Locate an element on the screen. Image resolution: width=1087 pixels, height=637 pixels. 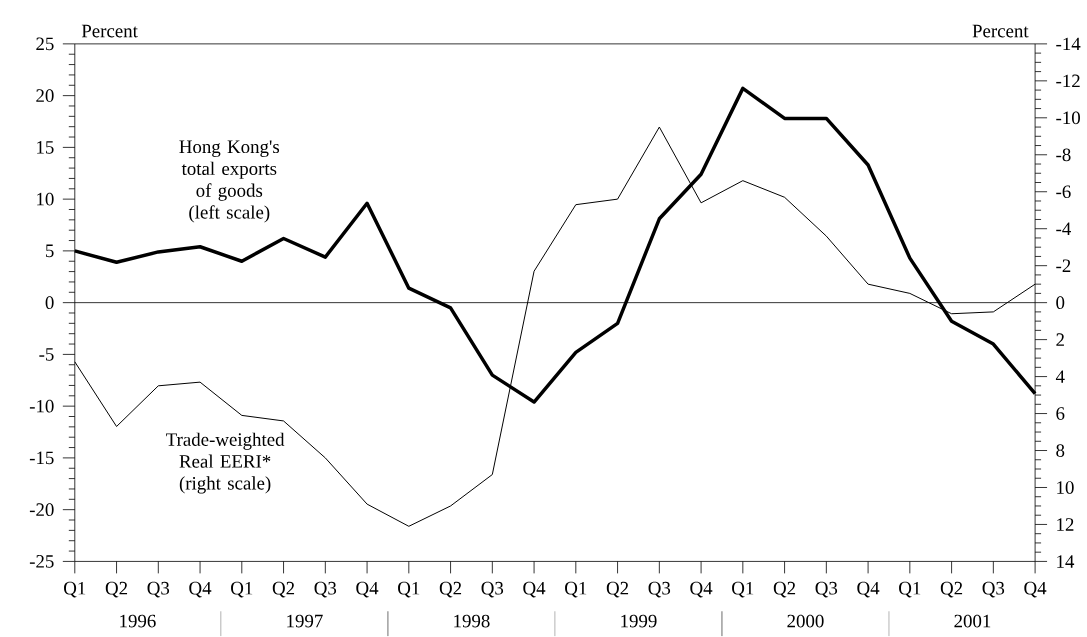
y-tick-label: 0 is located at coordinates (49, 303).